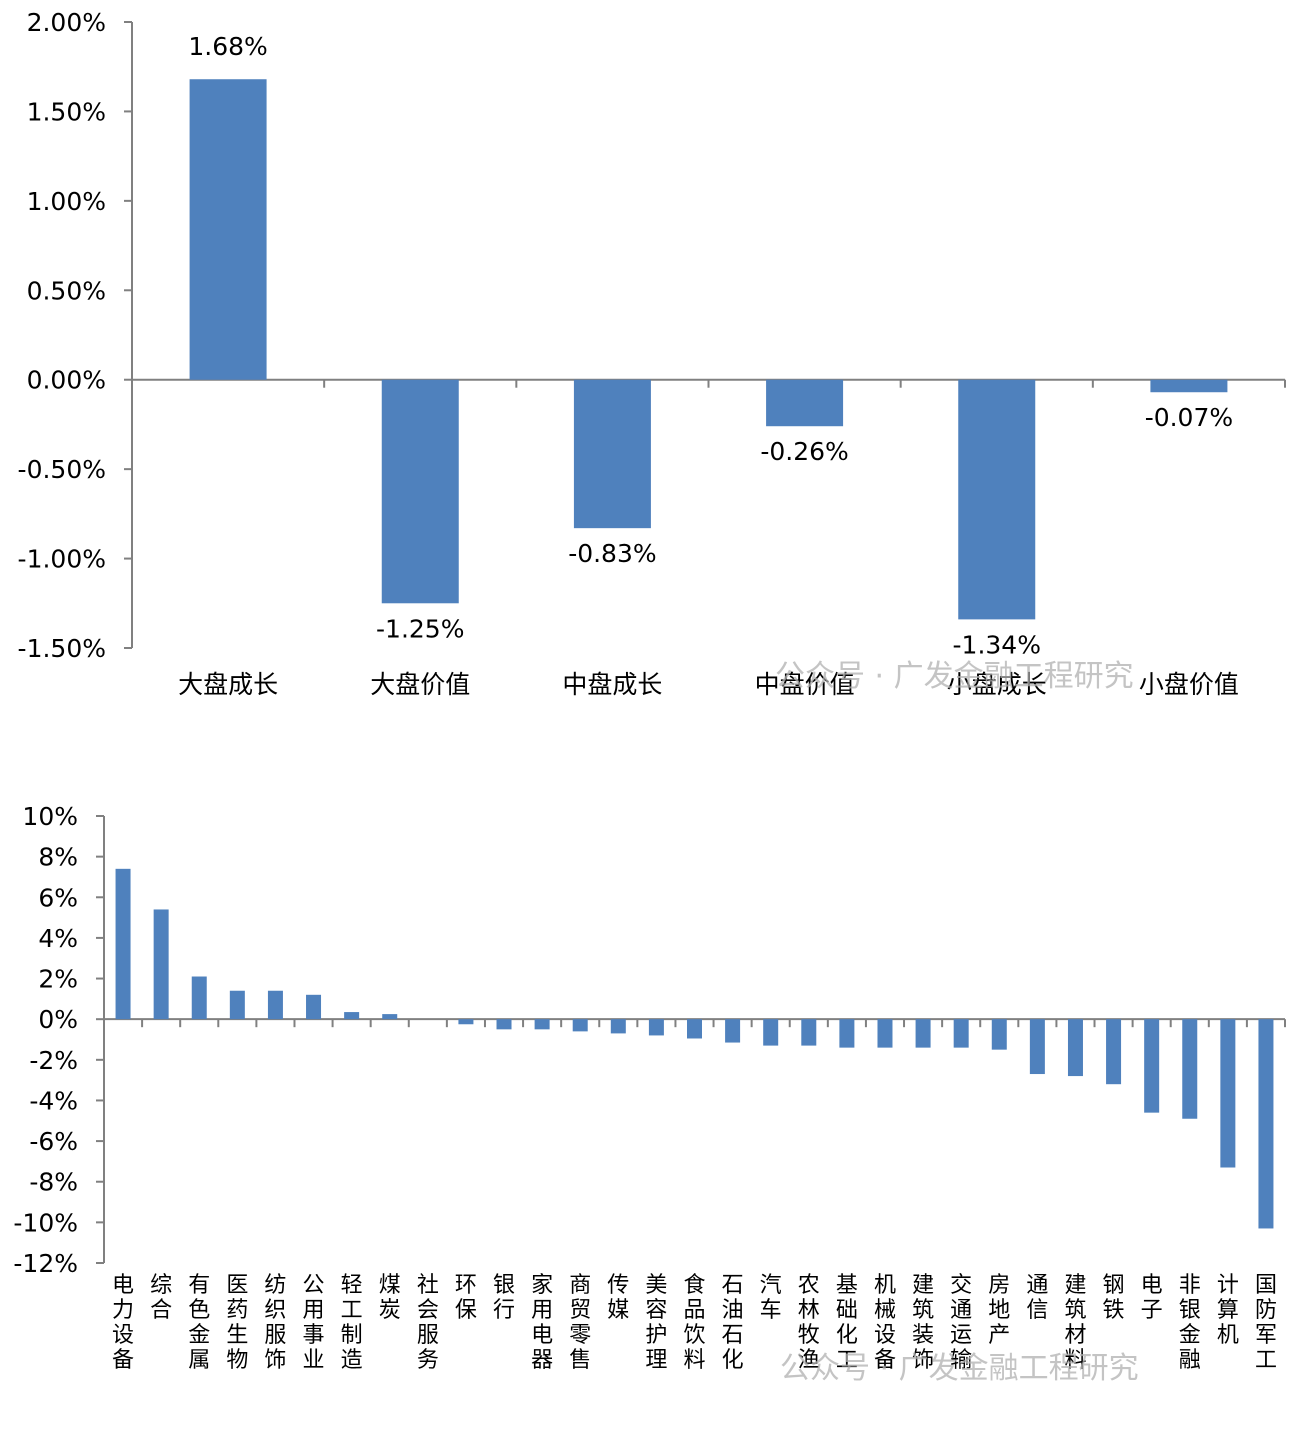 This screenshot has height=1440, width=1305. Describe the element at coordinates (466, 1022) in the screenshot. I see `bar-环保` at that location.